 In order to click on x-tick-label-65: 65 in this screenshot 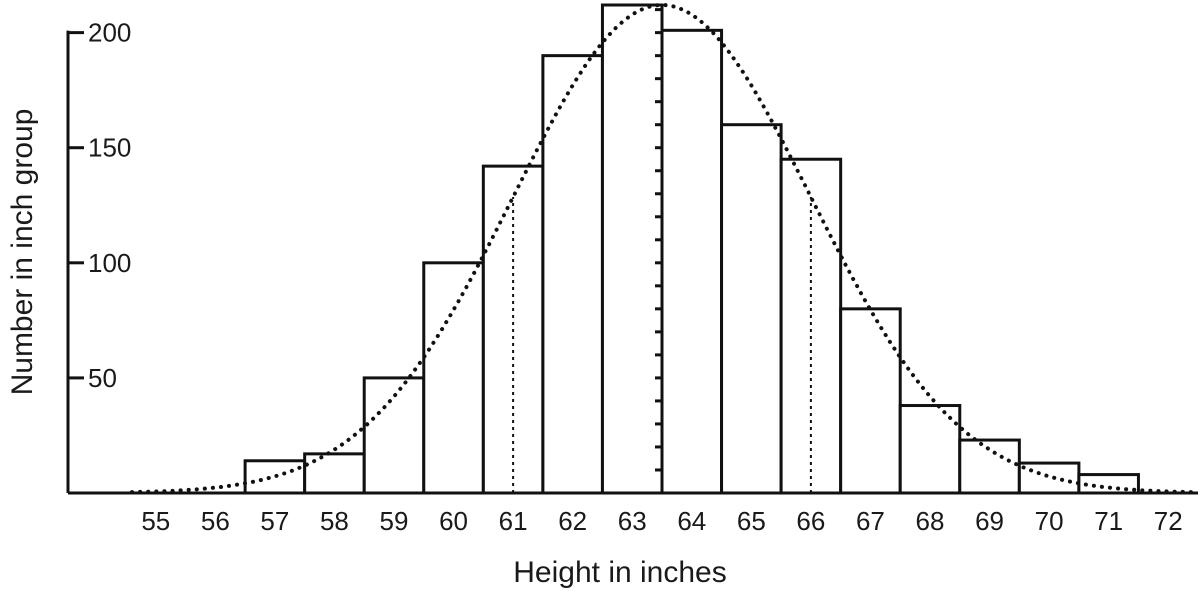, I will do `click(751, 521)`.